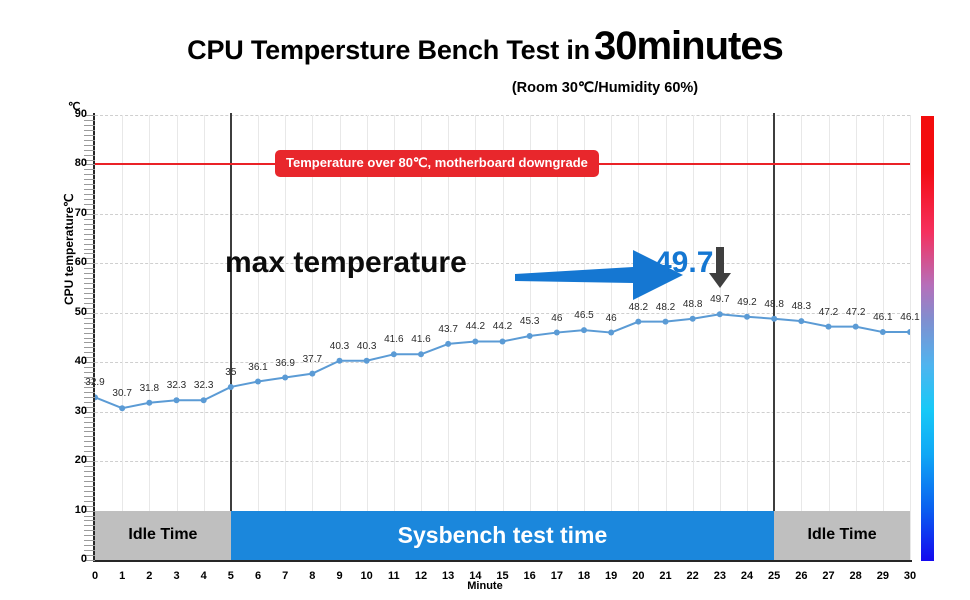  Describe the element at coordinates (176, 386) in the screenshot. I see `data-point-label: 32.3` at that location.